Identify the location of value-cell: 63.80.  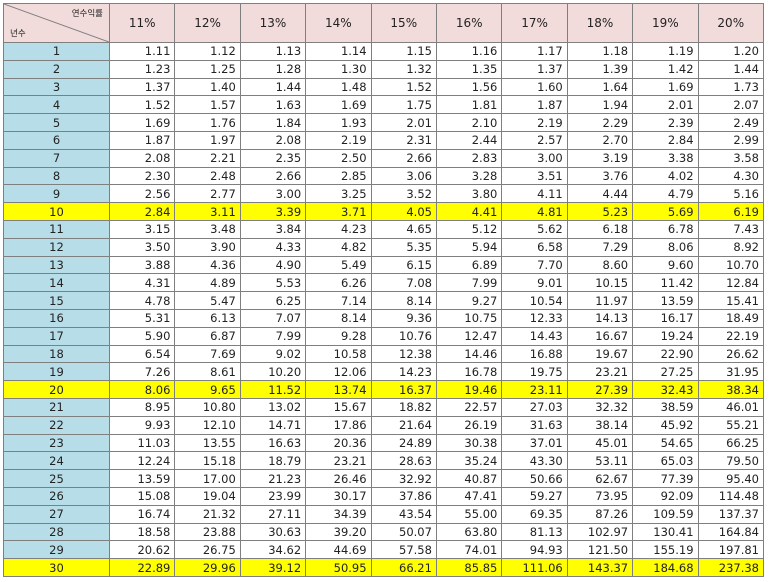
(469, 532).